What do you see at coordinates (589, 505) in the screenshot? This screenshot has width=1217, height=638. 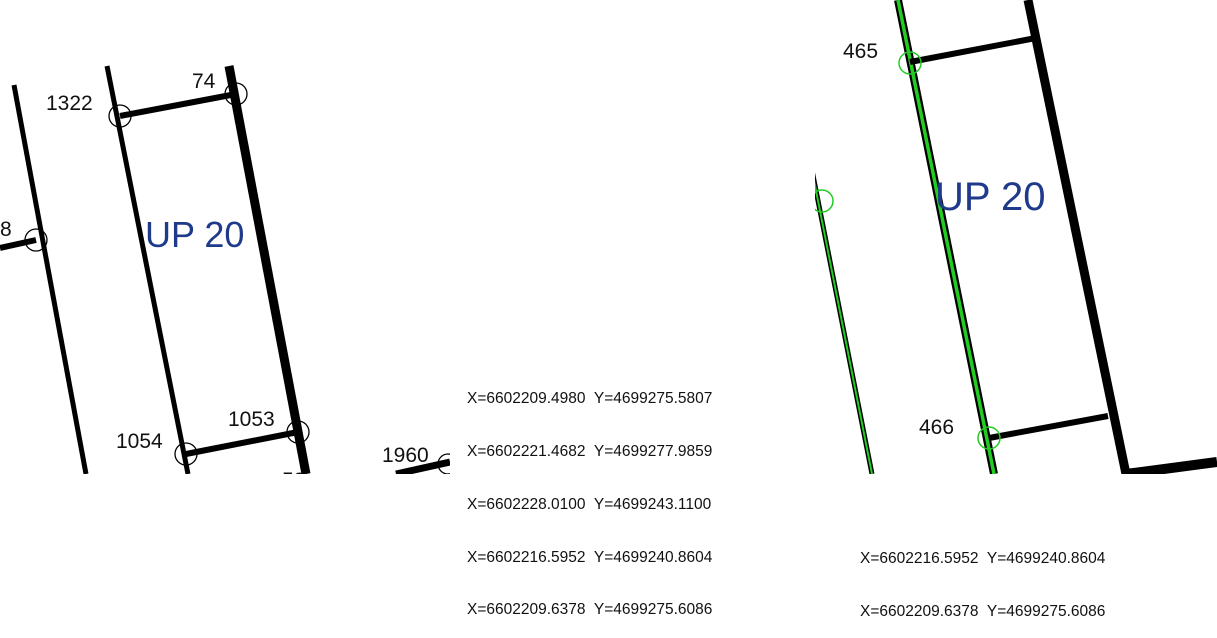 I see `coordinate-row: X=6602228.0100 Y=4699243.1100` at bounding box center [589, 505].